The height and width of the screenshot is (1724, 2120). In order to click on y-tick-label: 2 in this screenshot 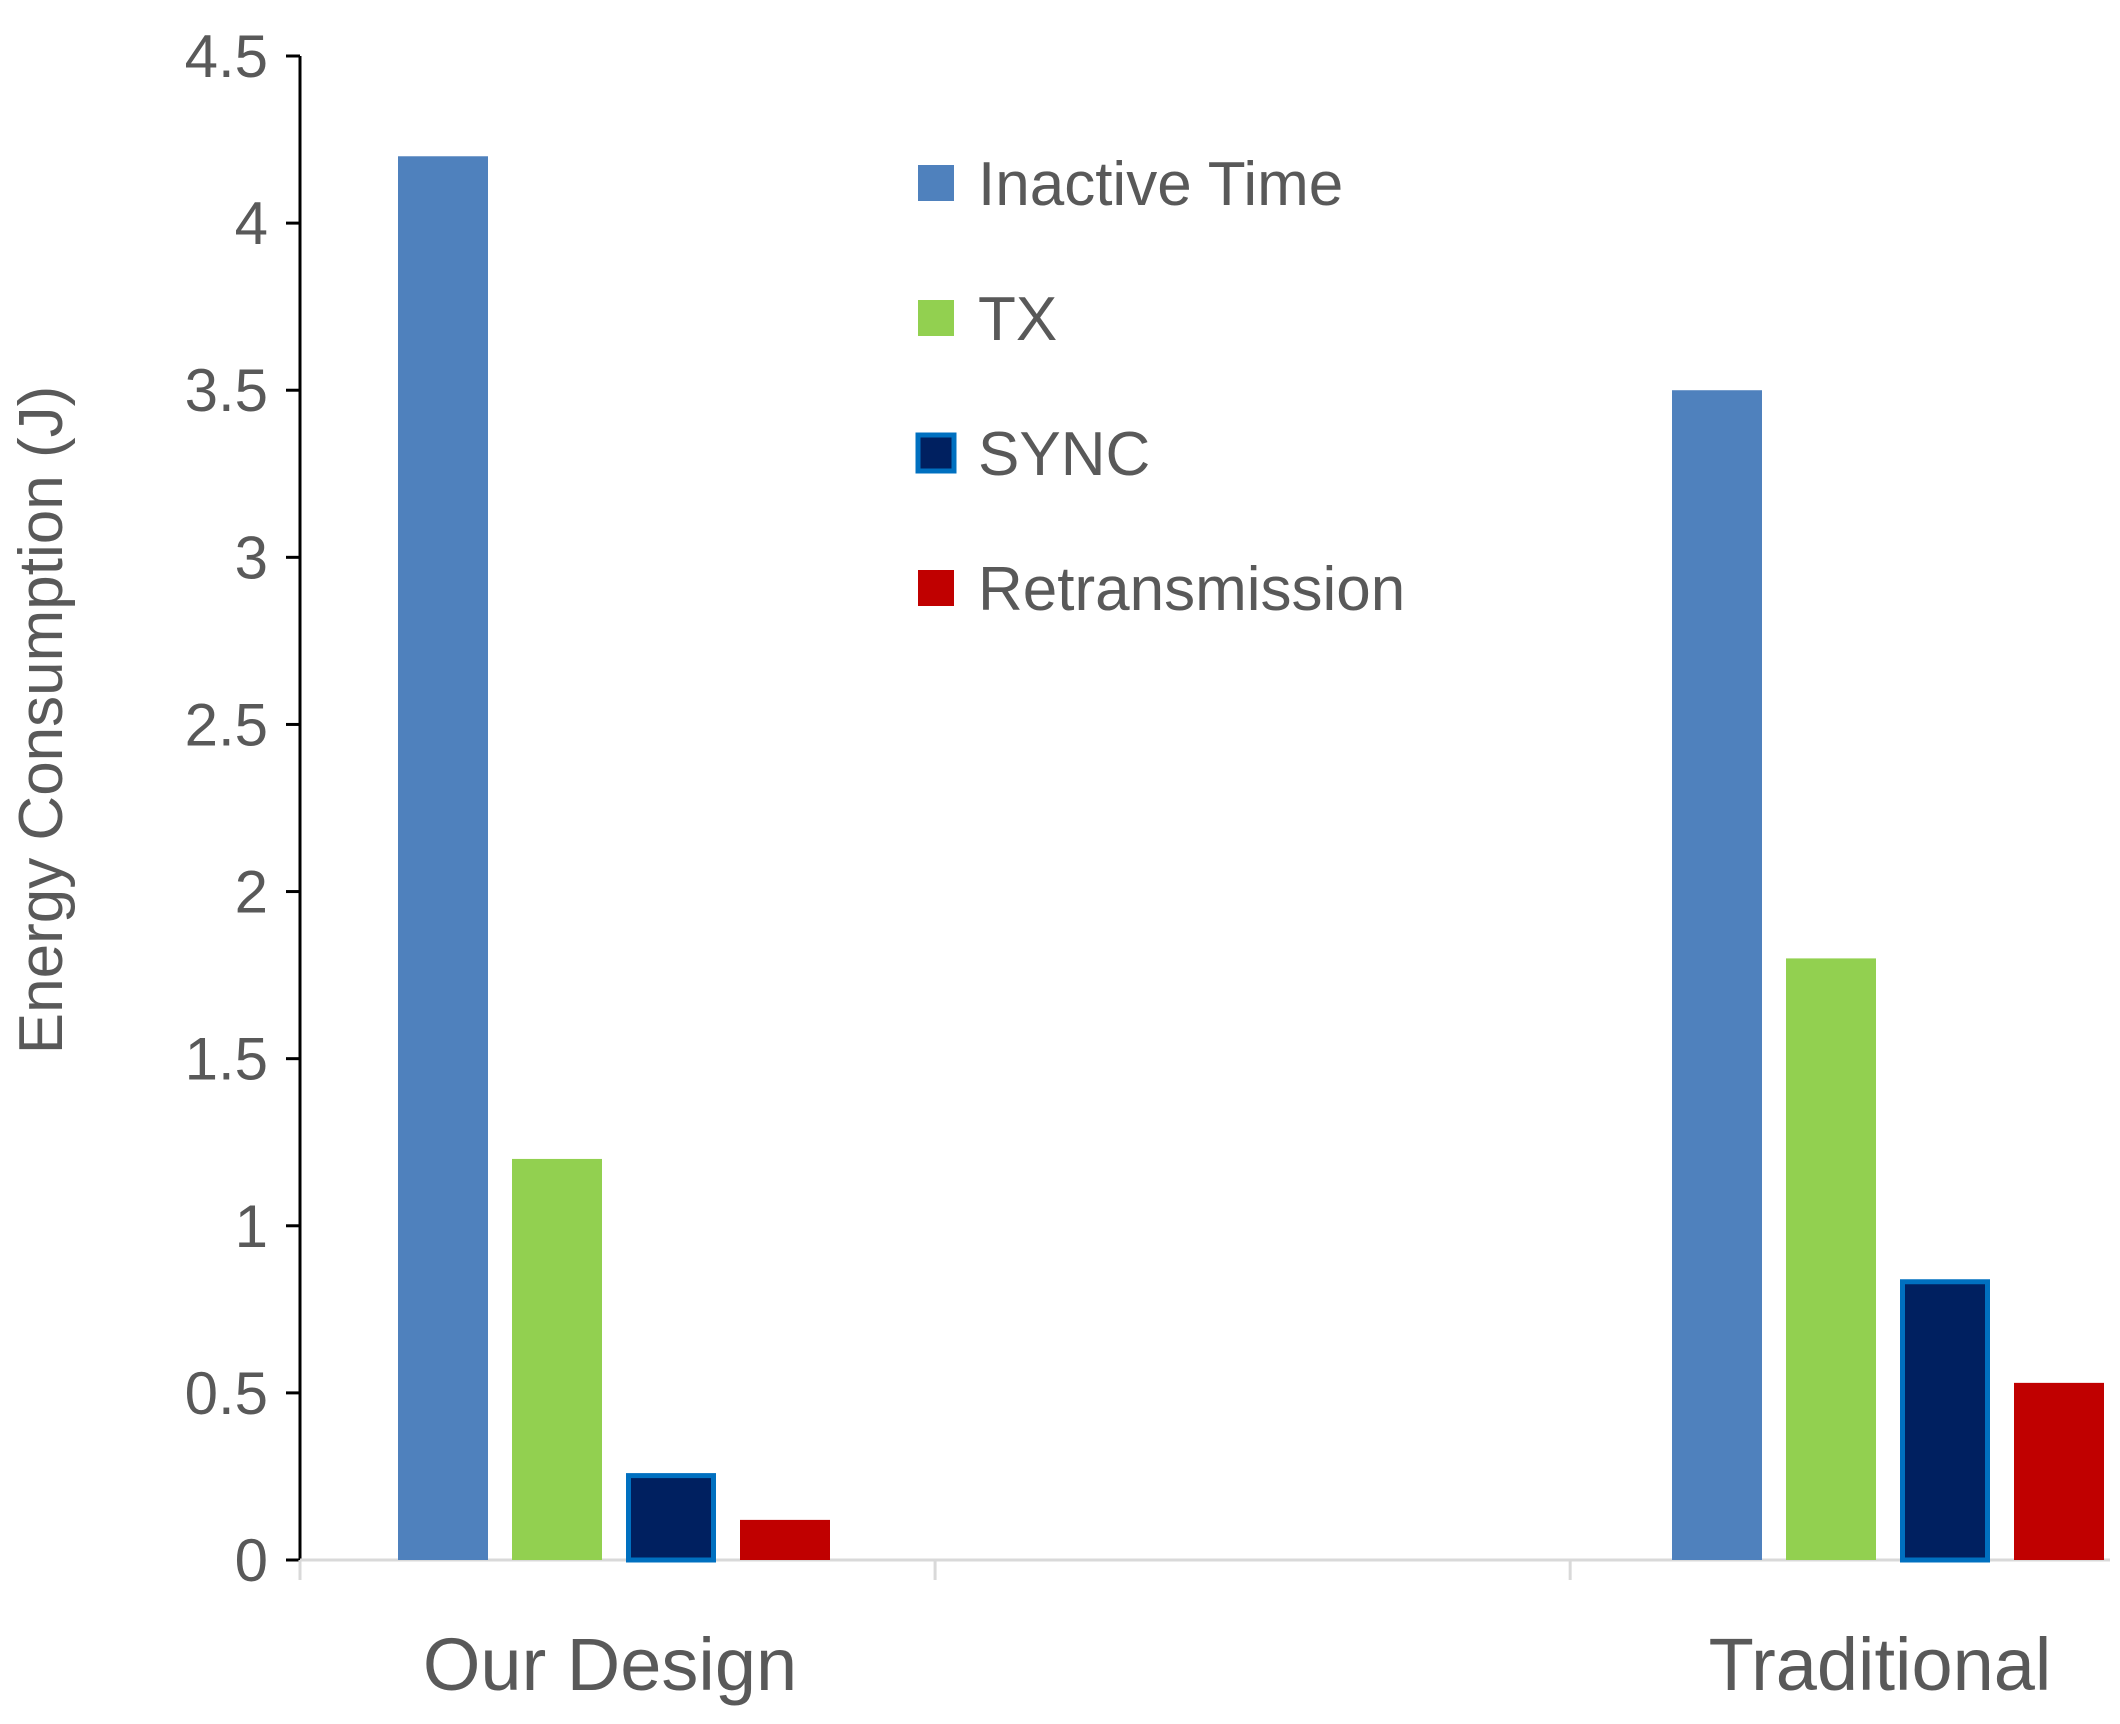, I will do `click(251, 892)`.